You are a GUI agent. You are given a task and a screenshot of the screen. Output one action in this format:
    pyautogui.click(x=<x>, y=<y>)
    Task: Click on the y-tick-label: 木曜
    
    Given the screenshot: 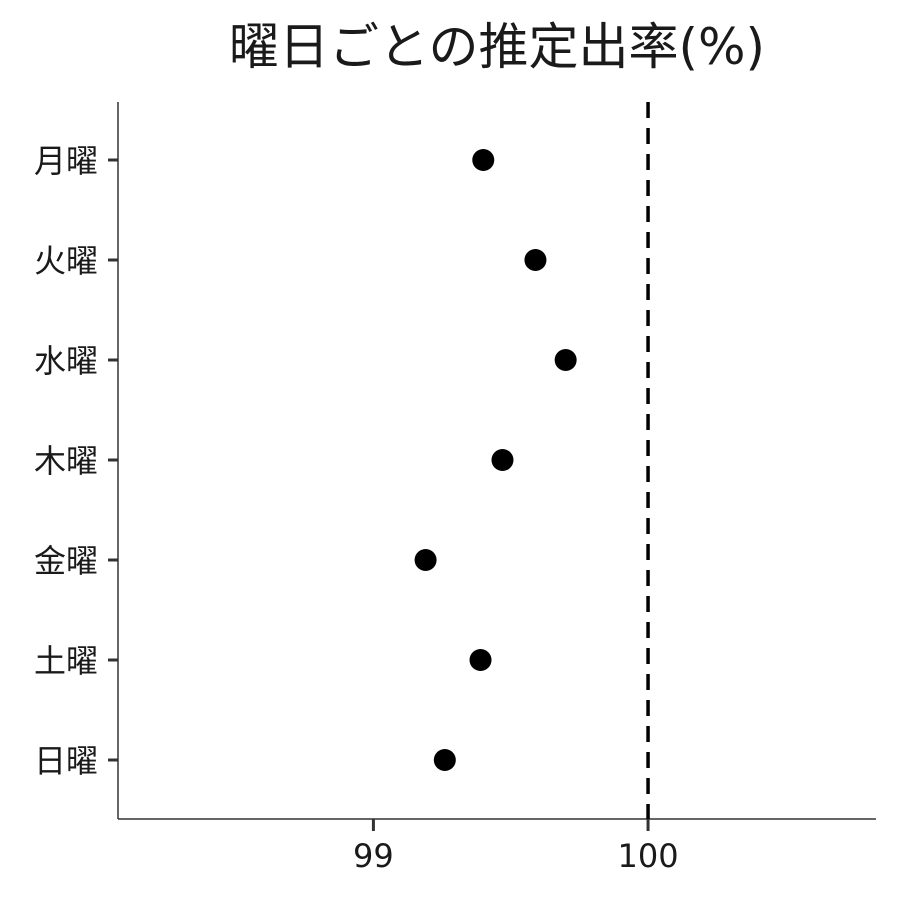 What is the action you would take?
    pyautogui.click(x=66, y=461)
    